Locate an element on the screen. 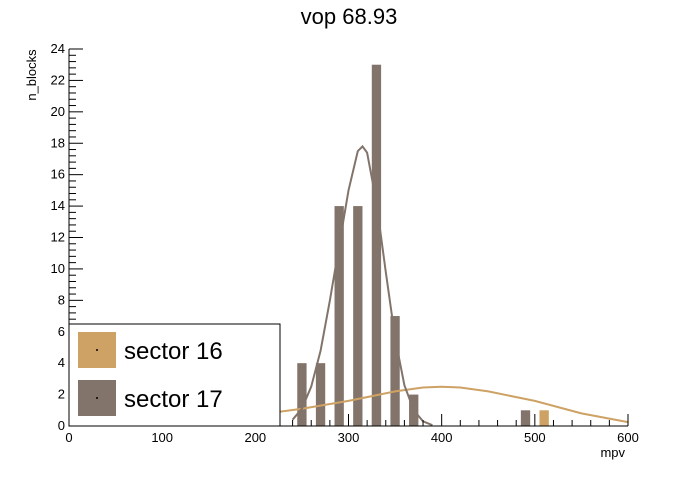 The image size is (698, 479). y-tick-label-18: 18 is located at coordinates (58, 142).